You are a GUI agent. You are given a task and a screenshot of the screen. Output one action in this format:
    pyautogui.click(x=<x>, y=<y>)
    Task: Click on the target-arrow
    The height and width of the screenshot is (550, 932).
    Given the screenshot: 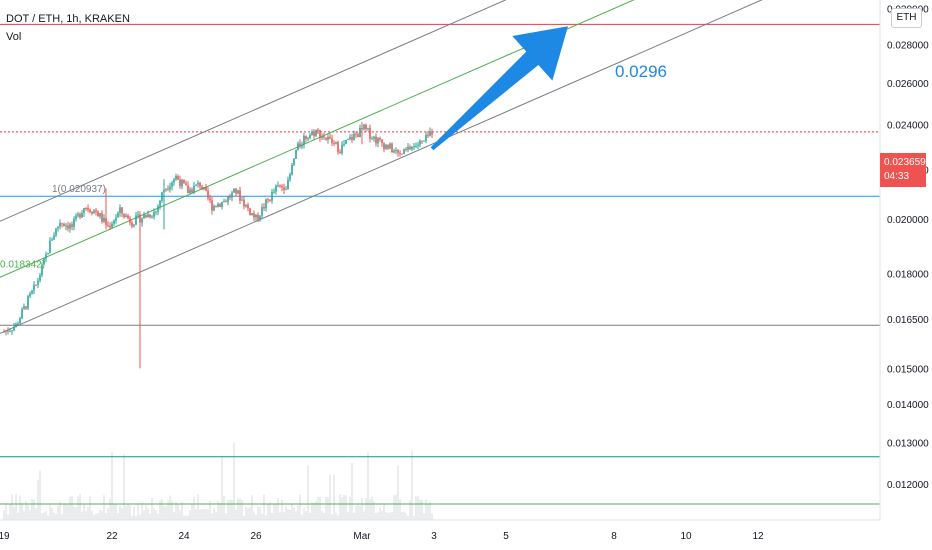 What is the action you would take?
    pyautogui.click(x=499, y=88)
    